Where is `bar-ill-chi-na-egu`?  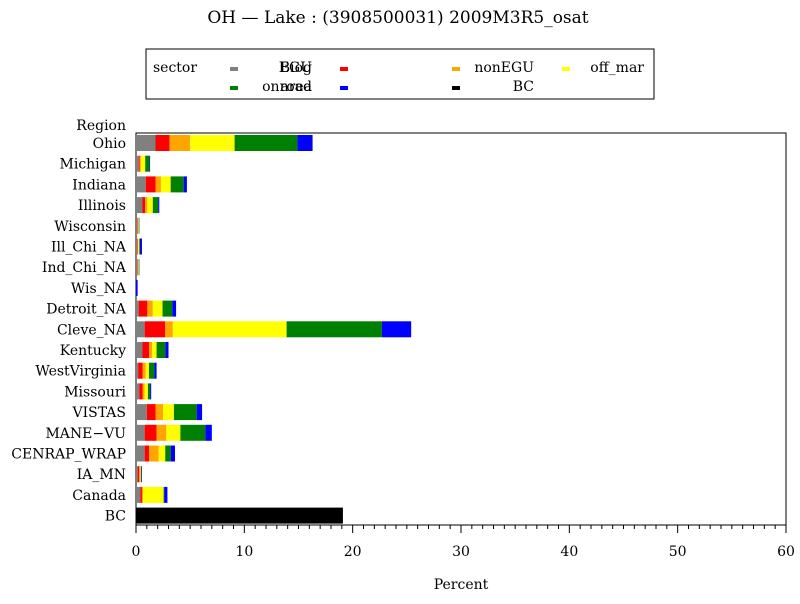
bar-ill-chi-na-egu is located at coordinates (137, 247).